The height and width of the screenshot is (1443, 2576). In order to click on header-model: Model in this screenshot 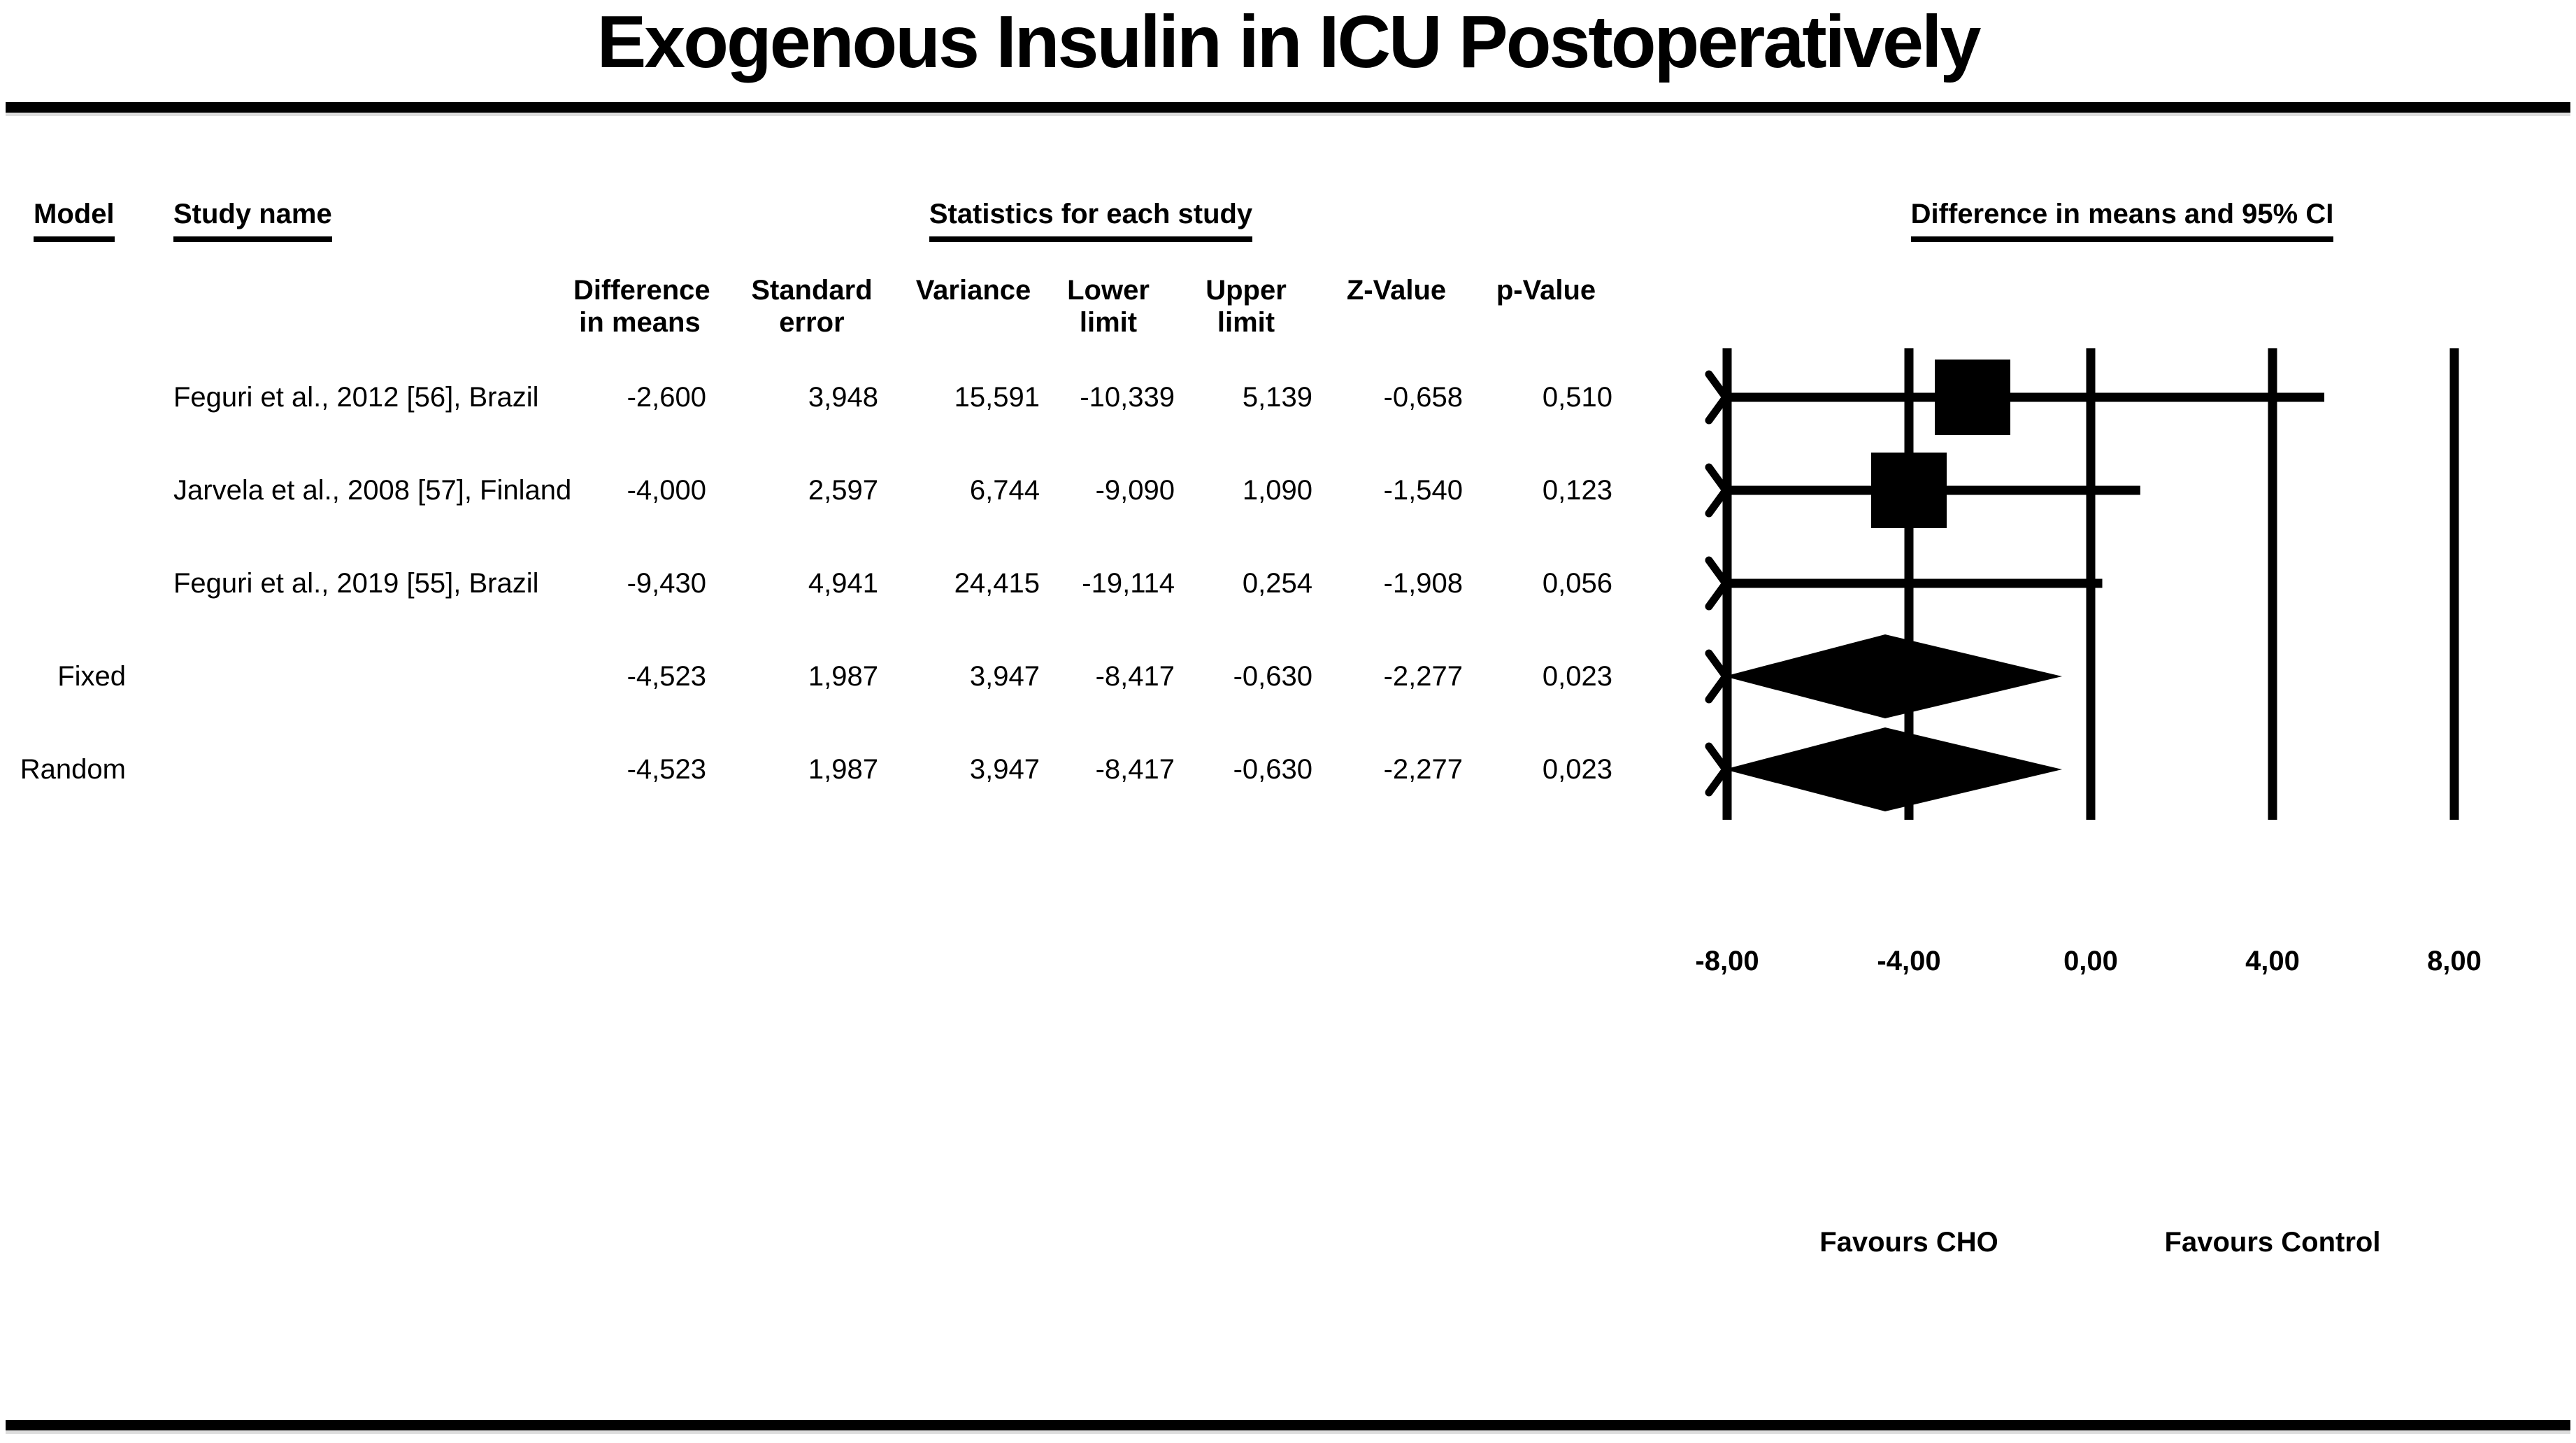, I will do `click(74, 220)`.